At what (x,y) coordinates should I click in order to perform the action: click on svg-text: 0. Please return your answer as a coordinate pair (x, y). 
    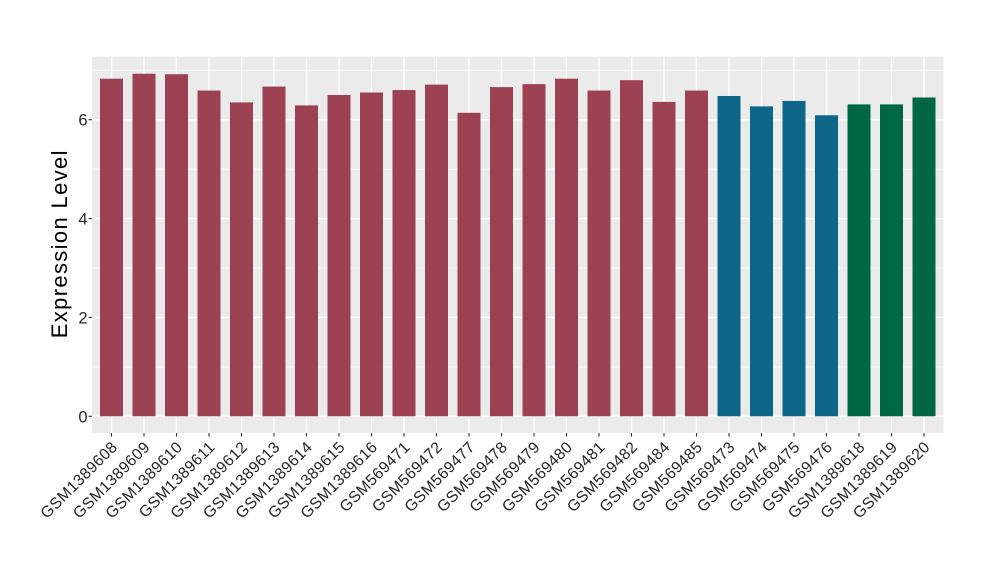
    Looking at the image, I should click on (82, 417).